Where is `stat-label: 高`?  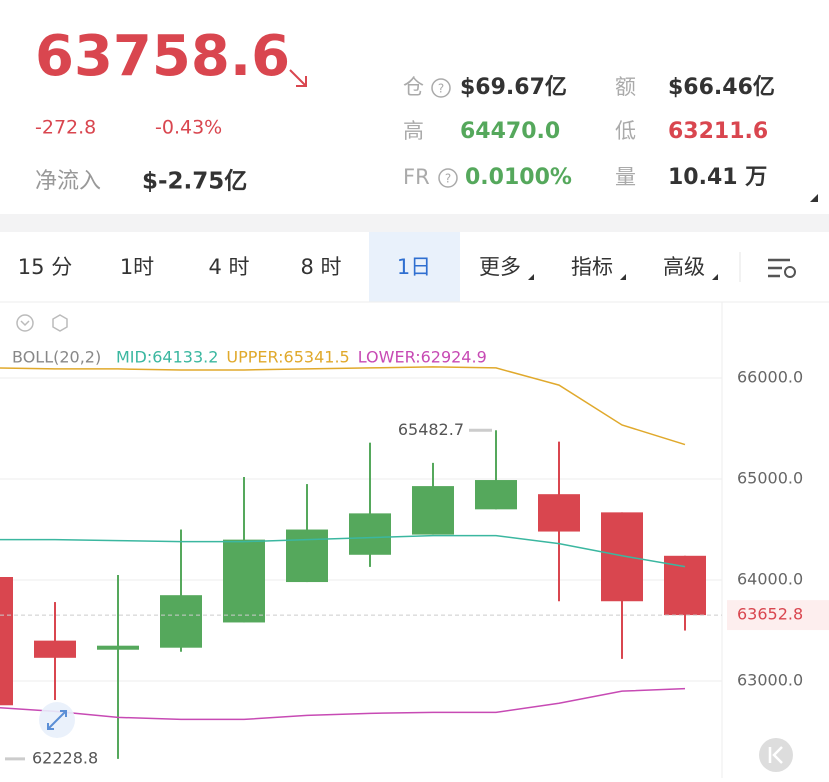 stat-label: 高 is located at coordinates (413, 131).